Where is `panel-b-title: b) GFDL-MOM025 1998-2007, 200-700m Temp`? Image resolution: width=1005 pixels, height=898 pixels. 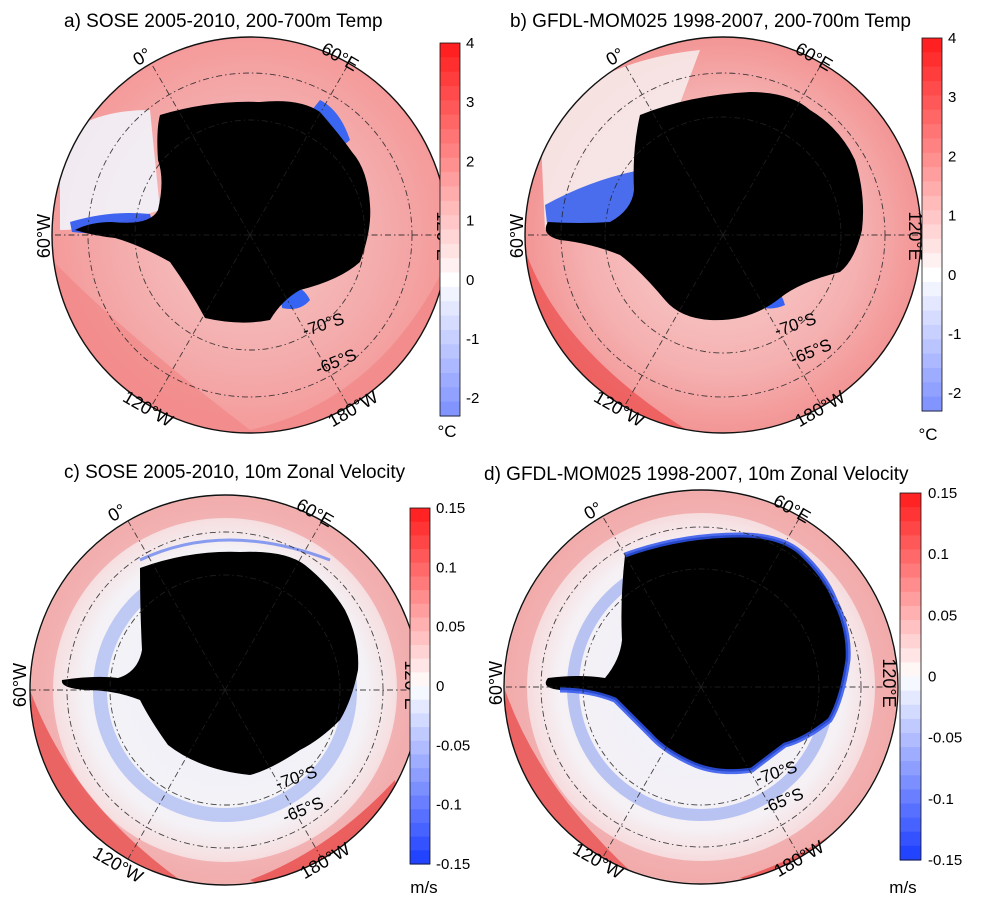 panel-b-title: b) GFDL-MOM025 1998-2007, 200-700m Temp is located at coordinates (710, 21).